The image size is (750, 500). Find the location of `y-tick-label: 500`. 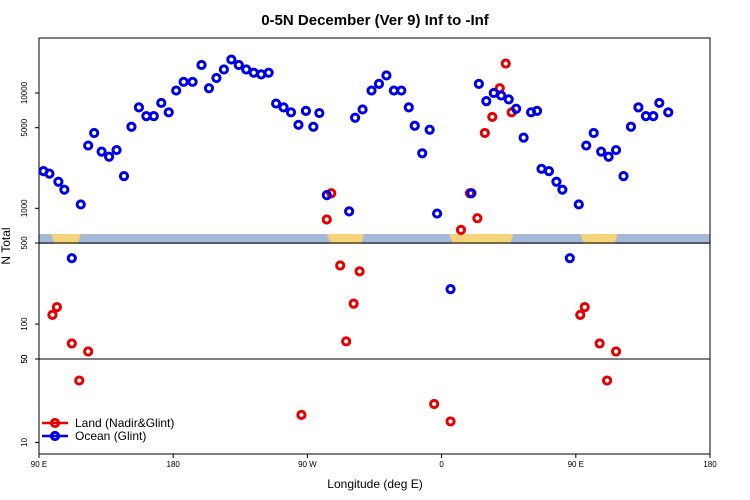

y-tick-label: 500 is located at coordinates (24, 243).